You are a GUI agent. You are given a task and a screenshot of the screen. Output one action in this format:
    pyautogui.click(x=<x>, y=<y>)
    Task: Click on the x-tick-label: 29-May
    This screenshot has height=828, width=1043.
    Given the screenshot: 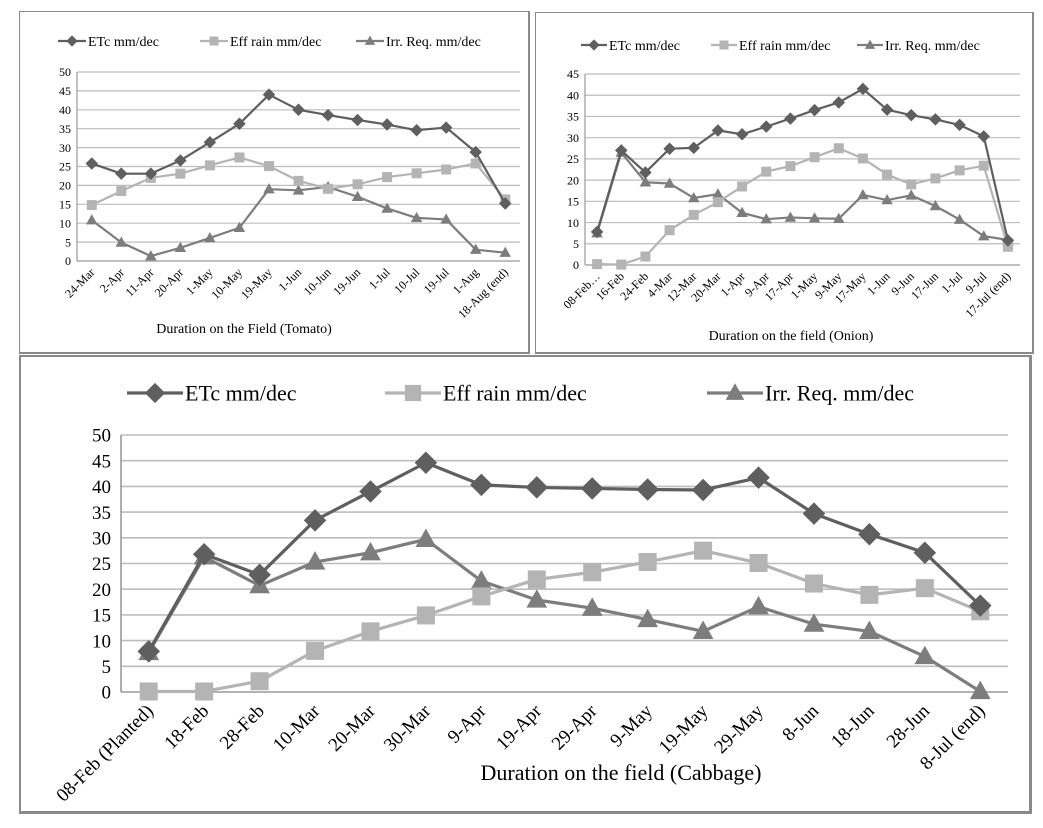 What is the action you would take?
    pyautogui.click(x=739, y=729)
    